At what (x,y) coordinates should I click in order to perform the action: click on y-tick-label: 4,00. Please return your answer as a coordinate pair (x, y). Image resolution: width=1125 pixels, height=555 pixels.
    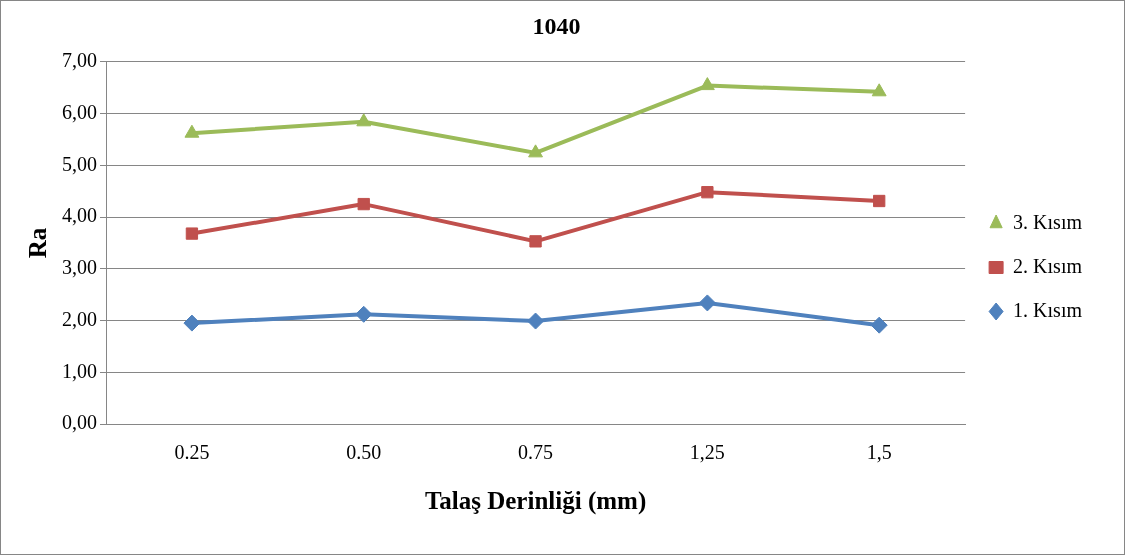
    Looking at the image, I should click on (79, 215).